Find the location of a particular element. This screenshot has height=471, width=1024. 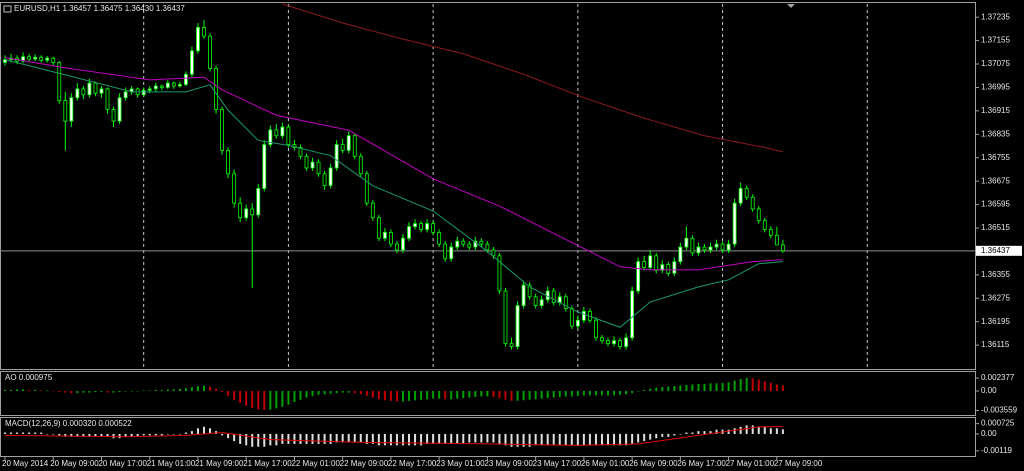

macd-frame is located at coordinates (488, 437).